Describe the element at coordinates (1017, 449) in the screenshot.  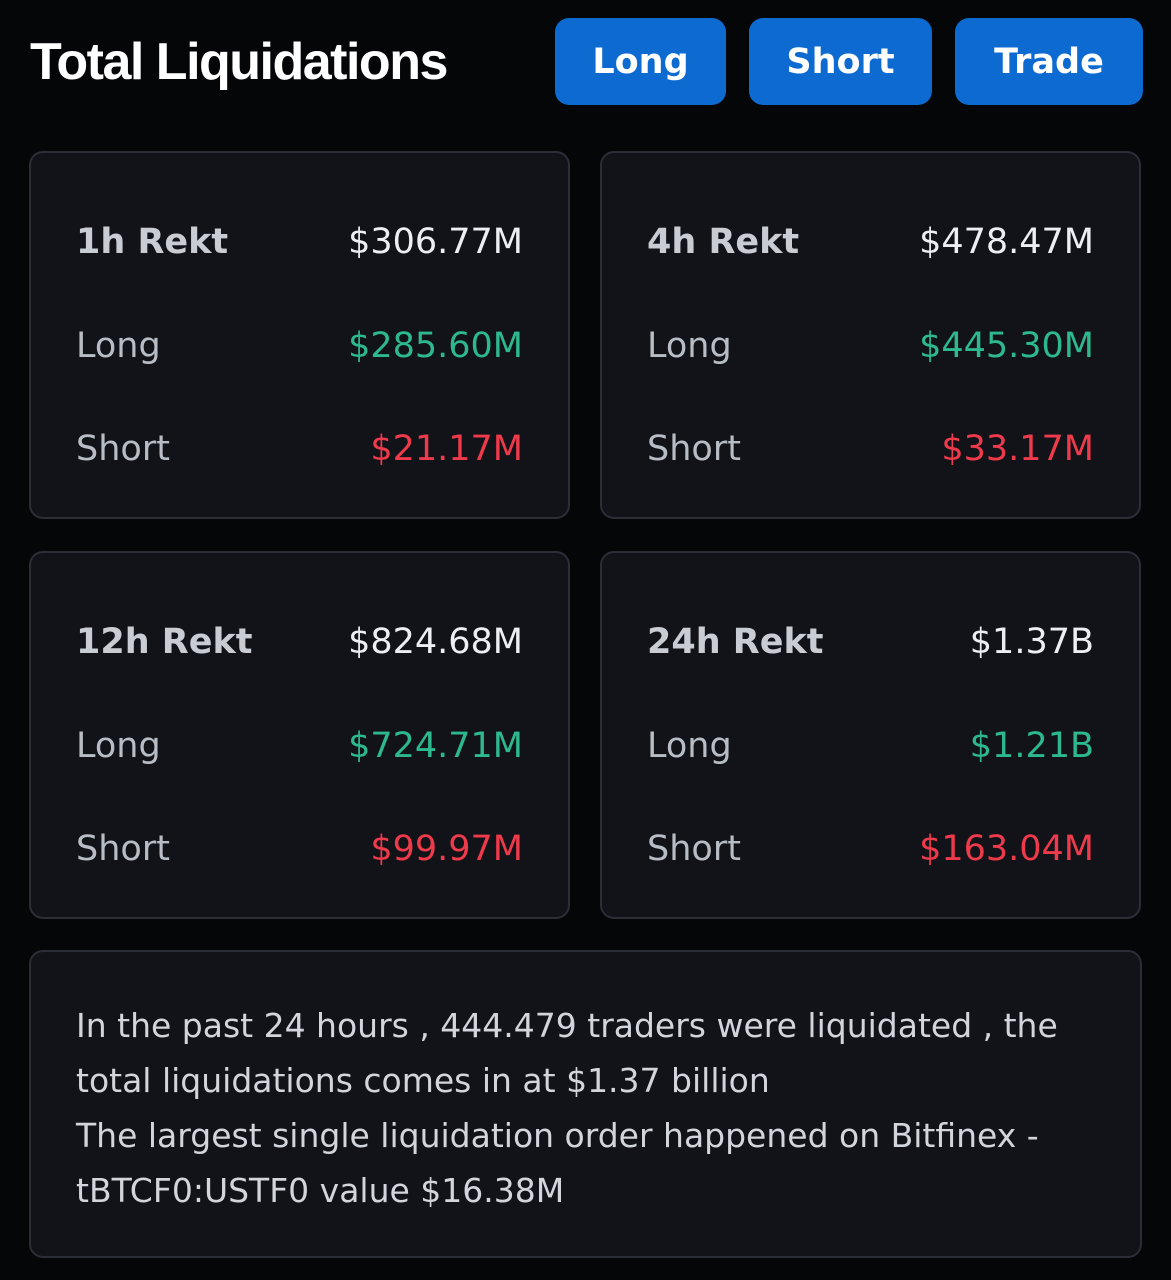
I see `short-value: $33.17M` at that location.